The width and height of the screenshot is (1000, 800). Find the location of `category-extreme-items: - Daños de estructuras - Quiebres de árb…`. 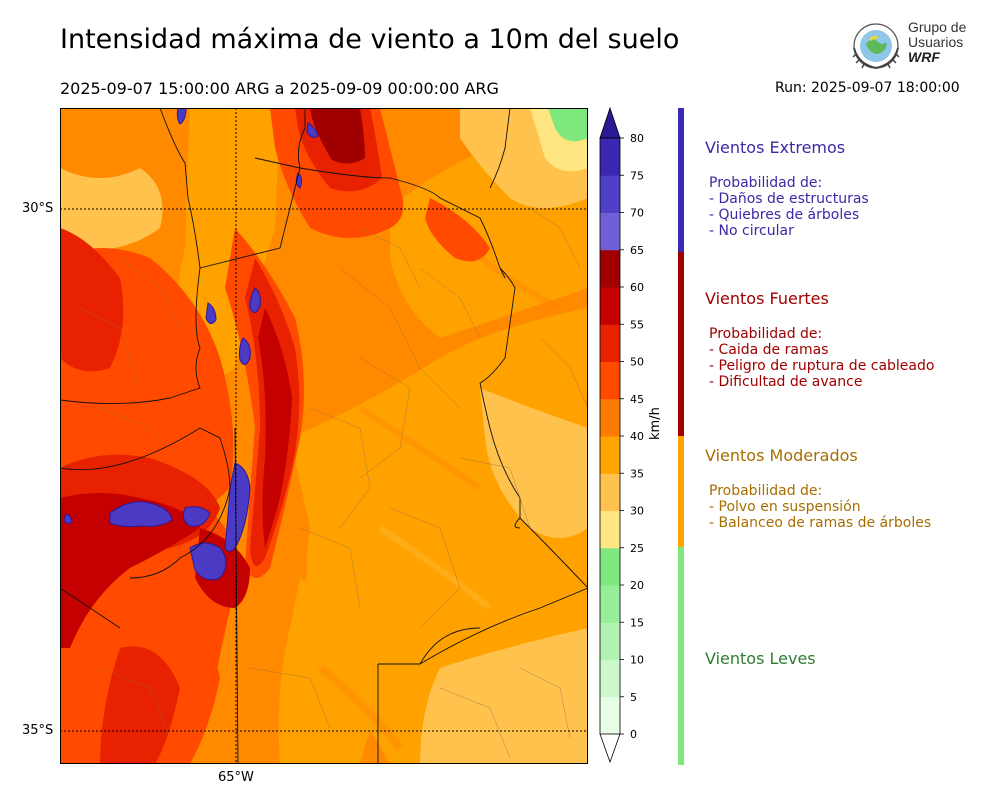

category-extreme-items: - Daños de estructuras - Quiebres de árb… is located at coordinates (789, 215).